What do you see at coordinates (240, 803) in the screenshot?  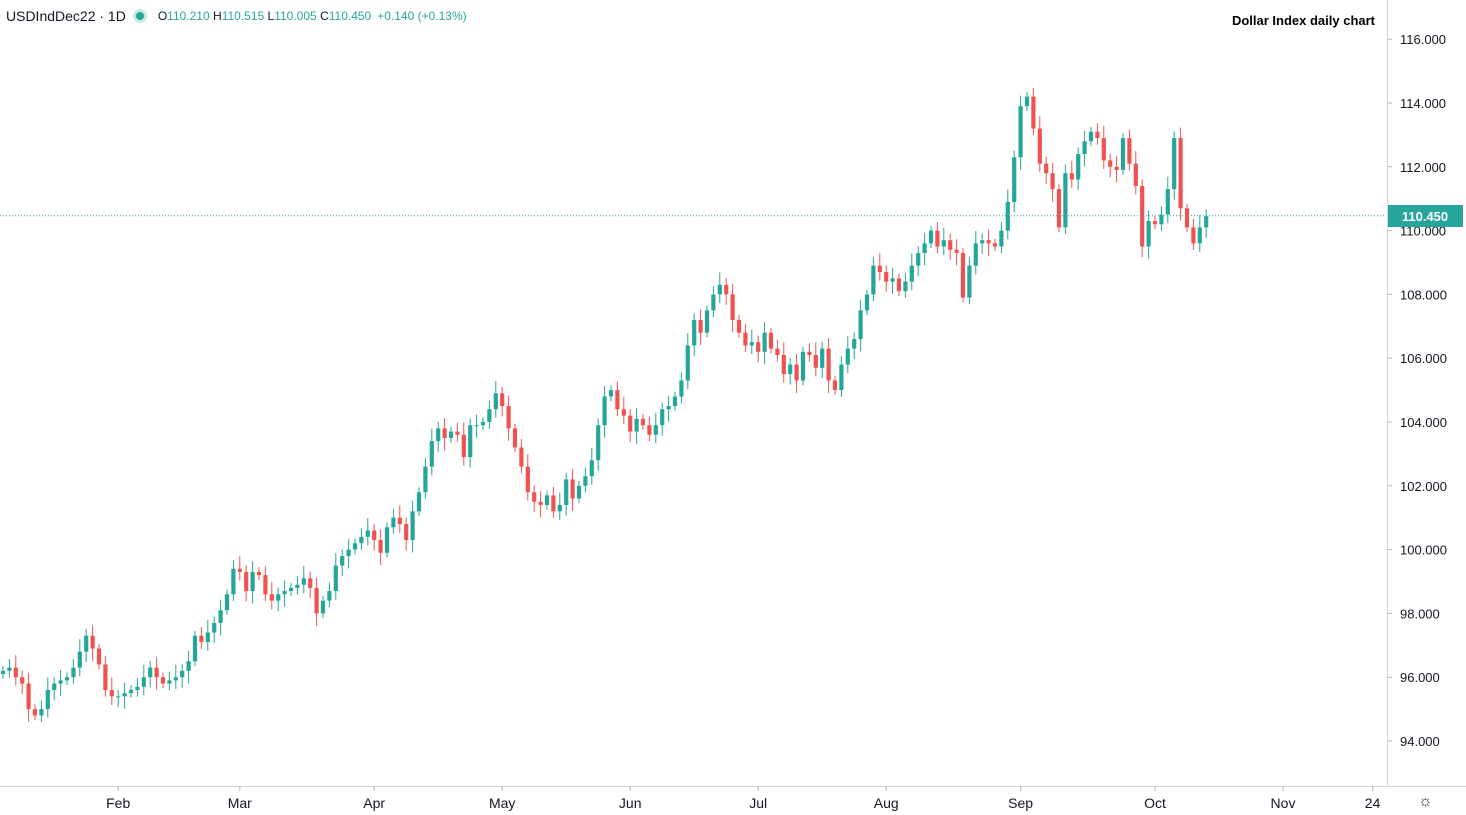 I see `x-tick-label: Mar` at bounding box center [240, 803].